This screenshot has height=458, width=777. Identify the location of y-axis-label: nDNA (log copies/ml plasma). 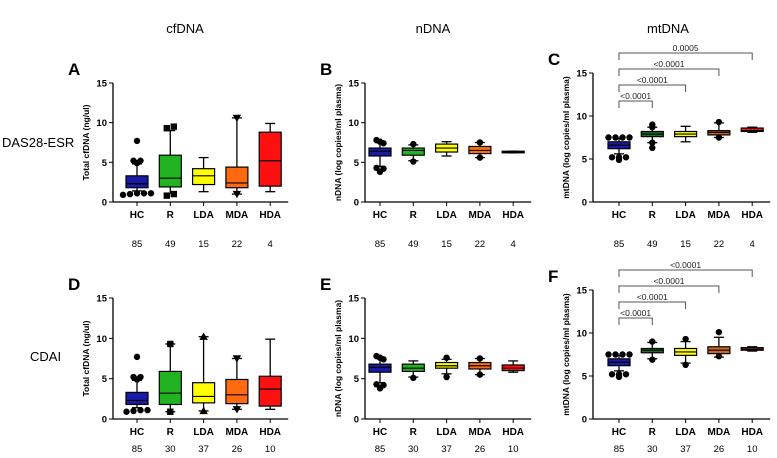
(338, 142).